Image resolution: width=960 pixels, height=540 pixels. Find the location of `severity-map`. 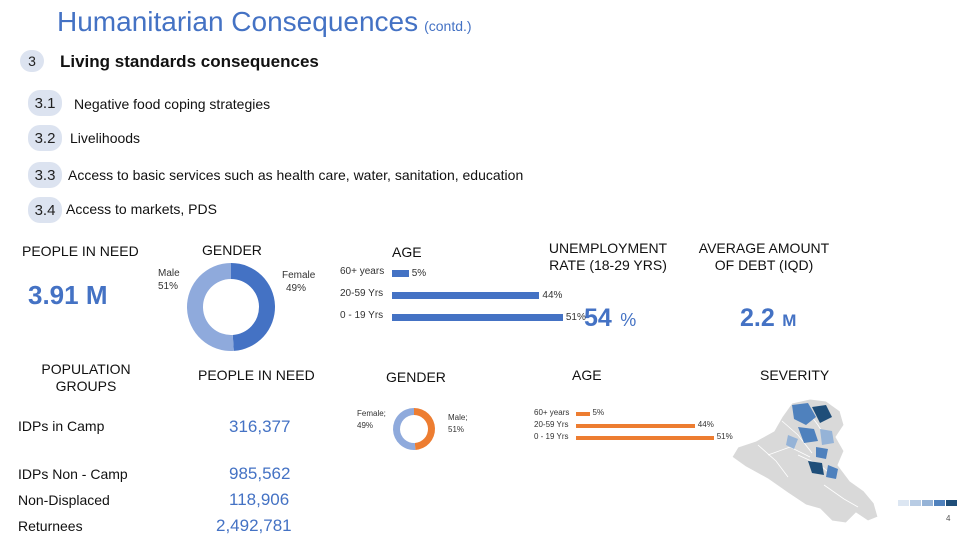

severity-map is located at coordinates (805, 461).